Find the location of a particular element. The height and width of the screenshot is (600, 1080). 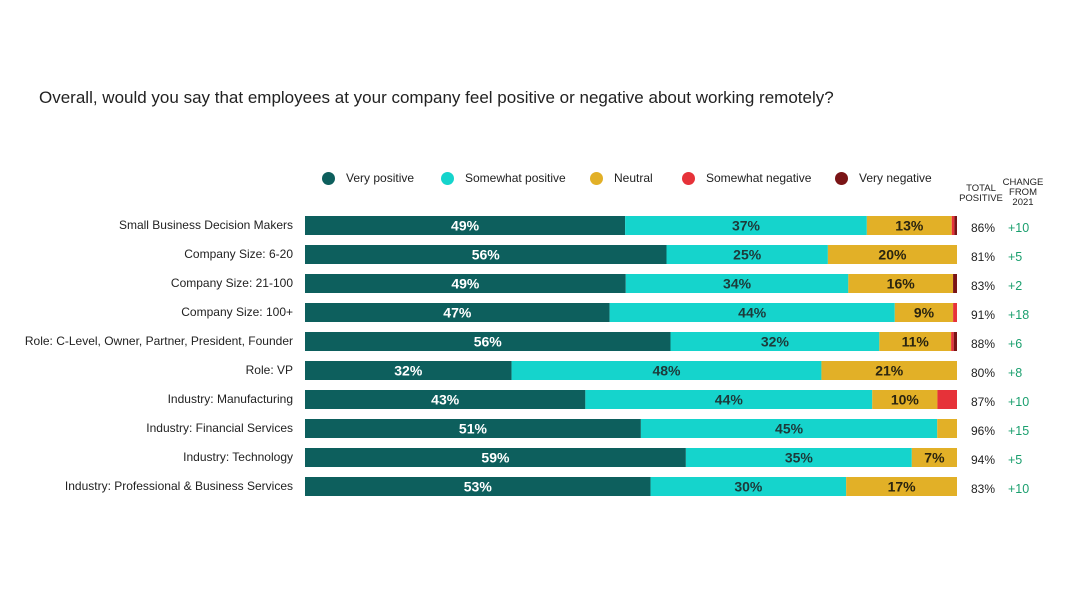

legend-item-very-positive: Very positive is located at coordinates (368, 178).